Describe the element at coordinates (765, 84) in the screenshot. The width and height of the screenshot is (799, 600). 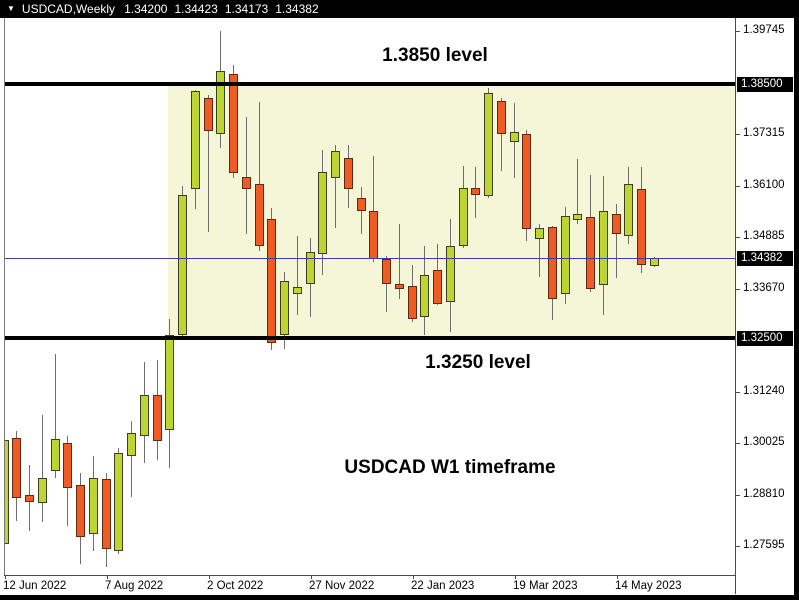
I see `price-level-tag: 1.38500` at that location.